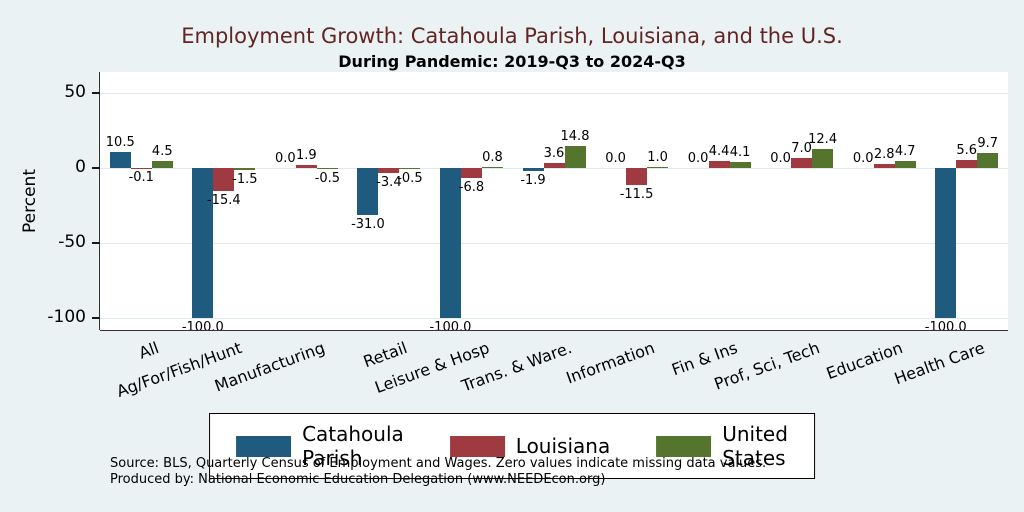 This screenshot has height=512, width=1024. I want to click on bar-value-label: 5.6, so click(967, 150).